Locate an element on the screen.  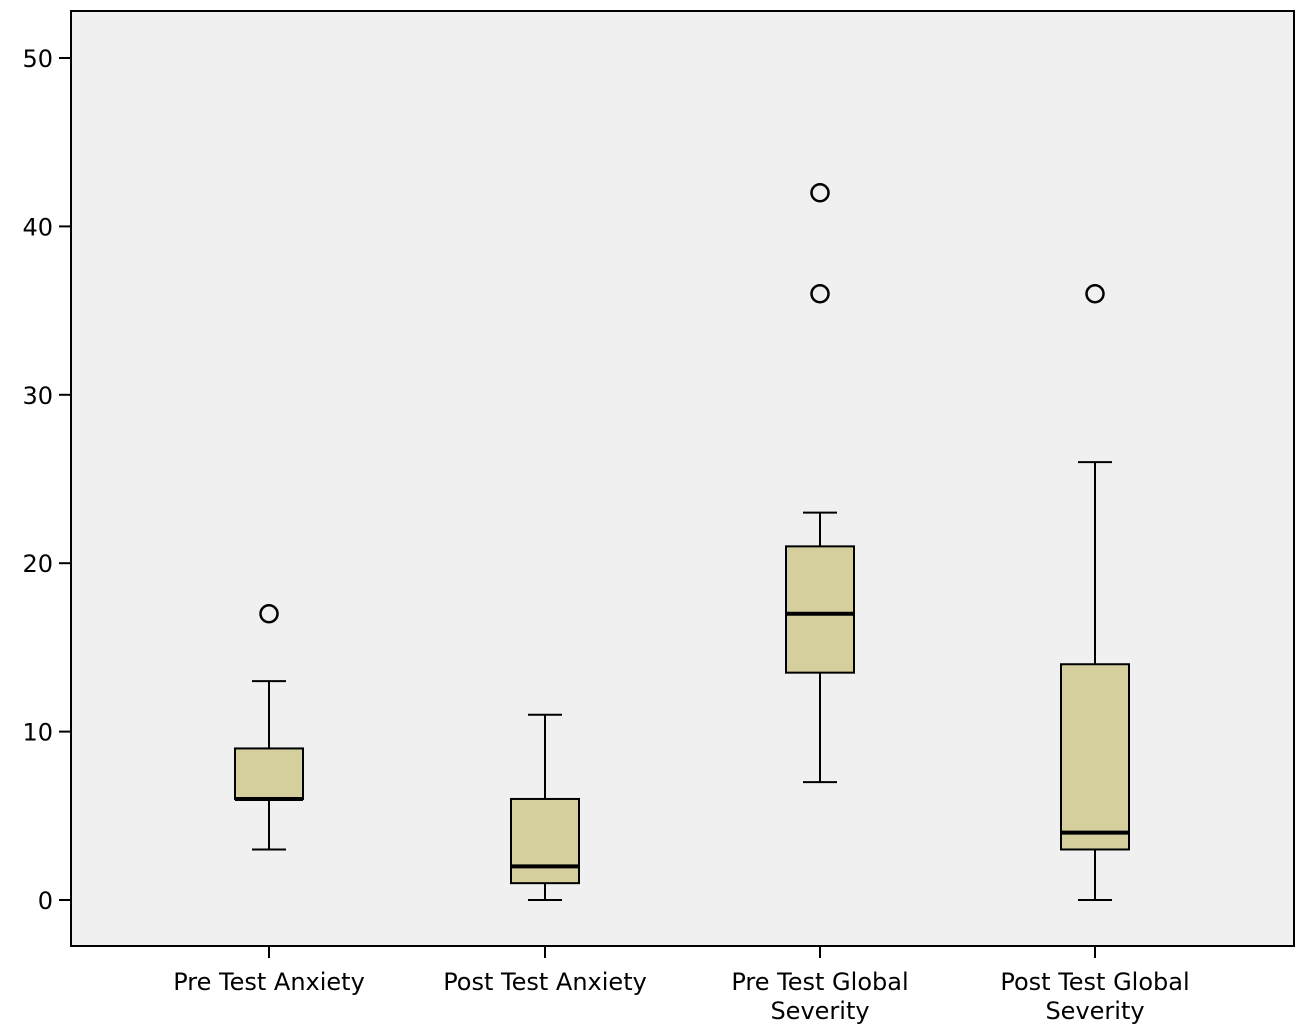
y-tick-label: 10 is located at coordinates (37, 733).